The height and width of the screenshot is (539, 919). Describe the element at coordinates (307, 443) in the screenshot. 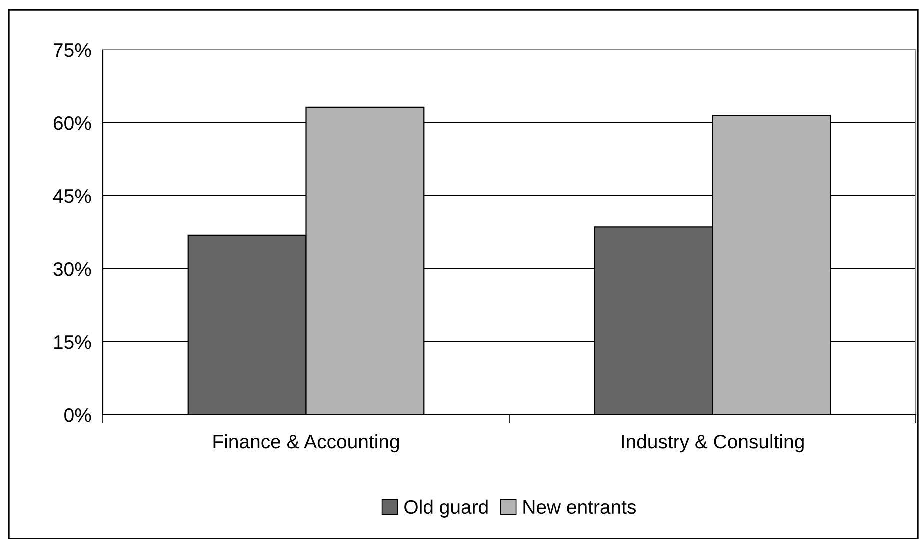

I see `x-tick-label: Finance & Accounting` at that location.